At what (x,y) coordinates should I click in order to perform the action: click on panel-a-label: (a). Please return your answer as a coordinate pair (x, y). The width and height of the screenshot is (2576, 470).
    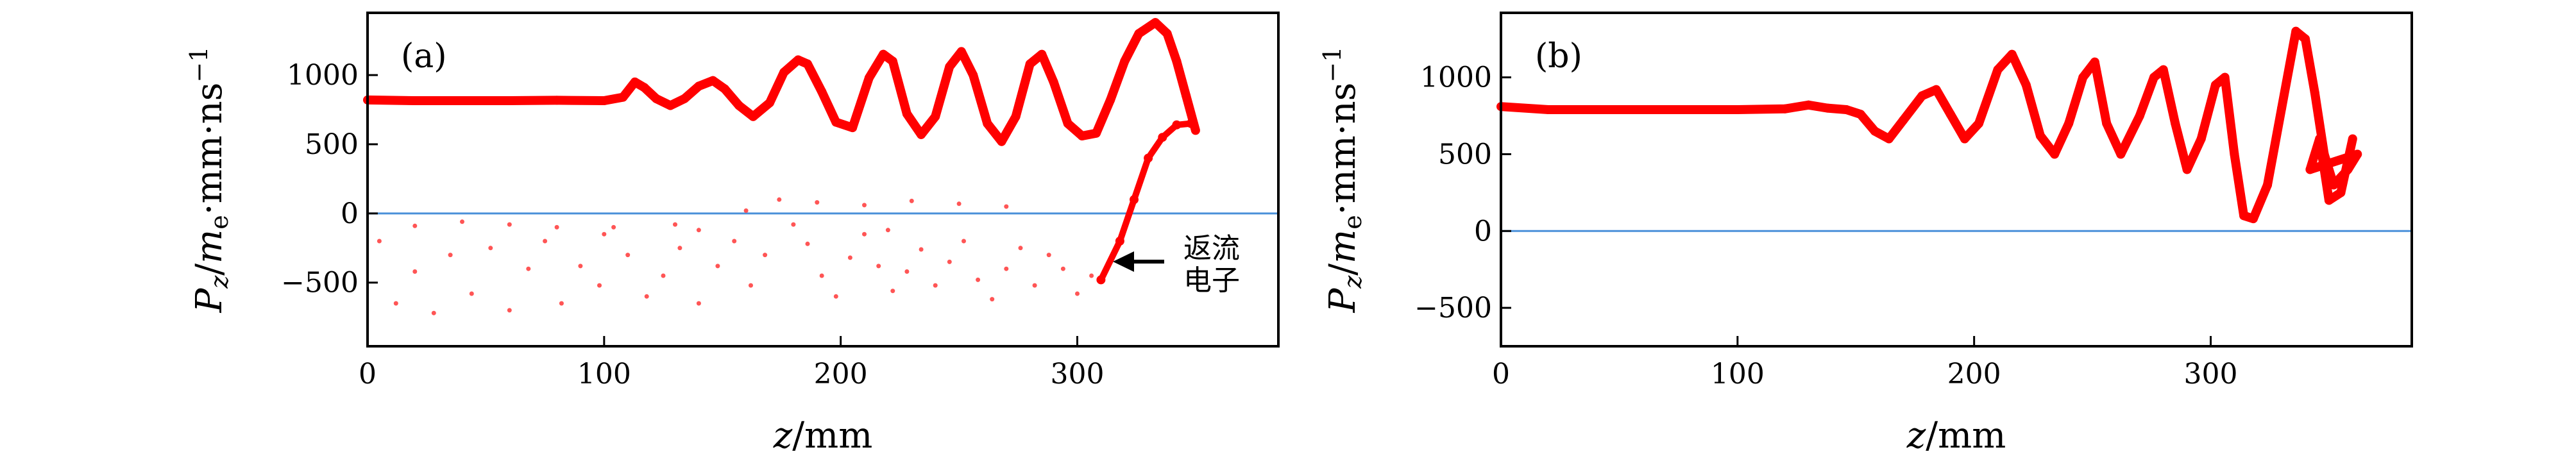
    Looking at the image, I should click on (424, 57).